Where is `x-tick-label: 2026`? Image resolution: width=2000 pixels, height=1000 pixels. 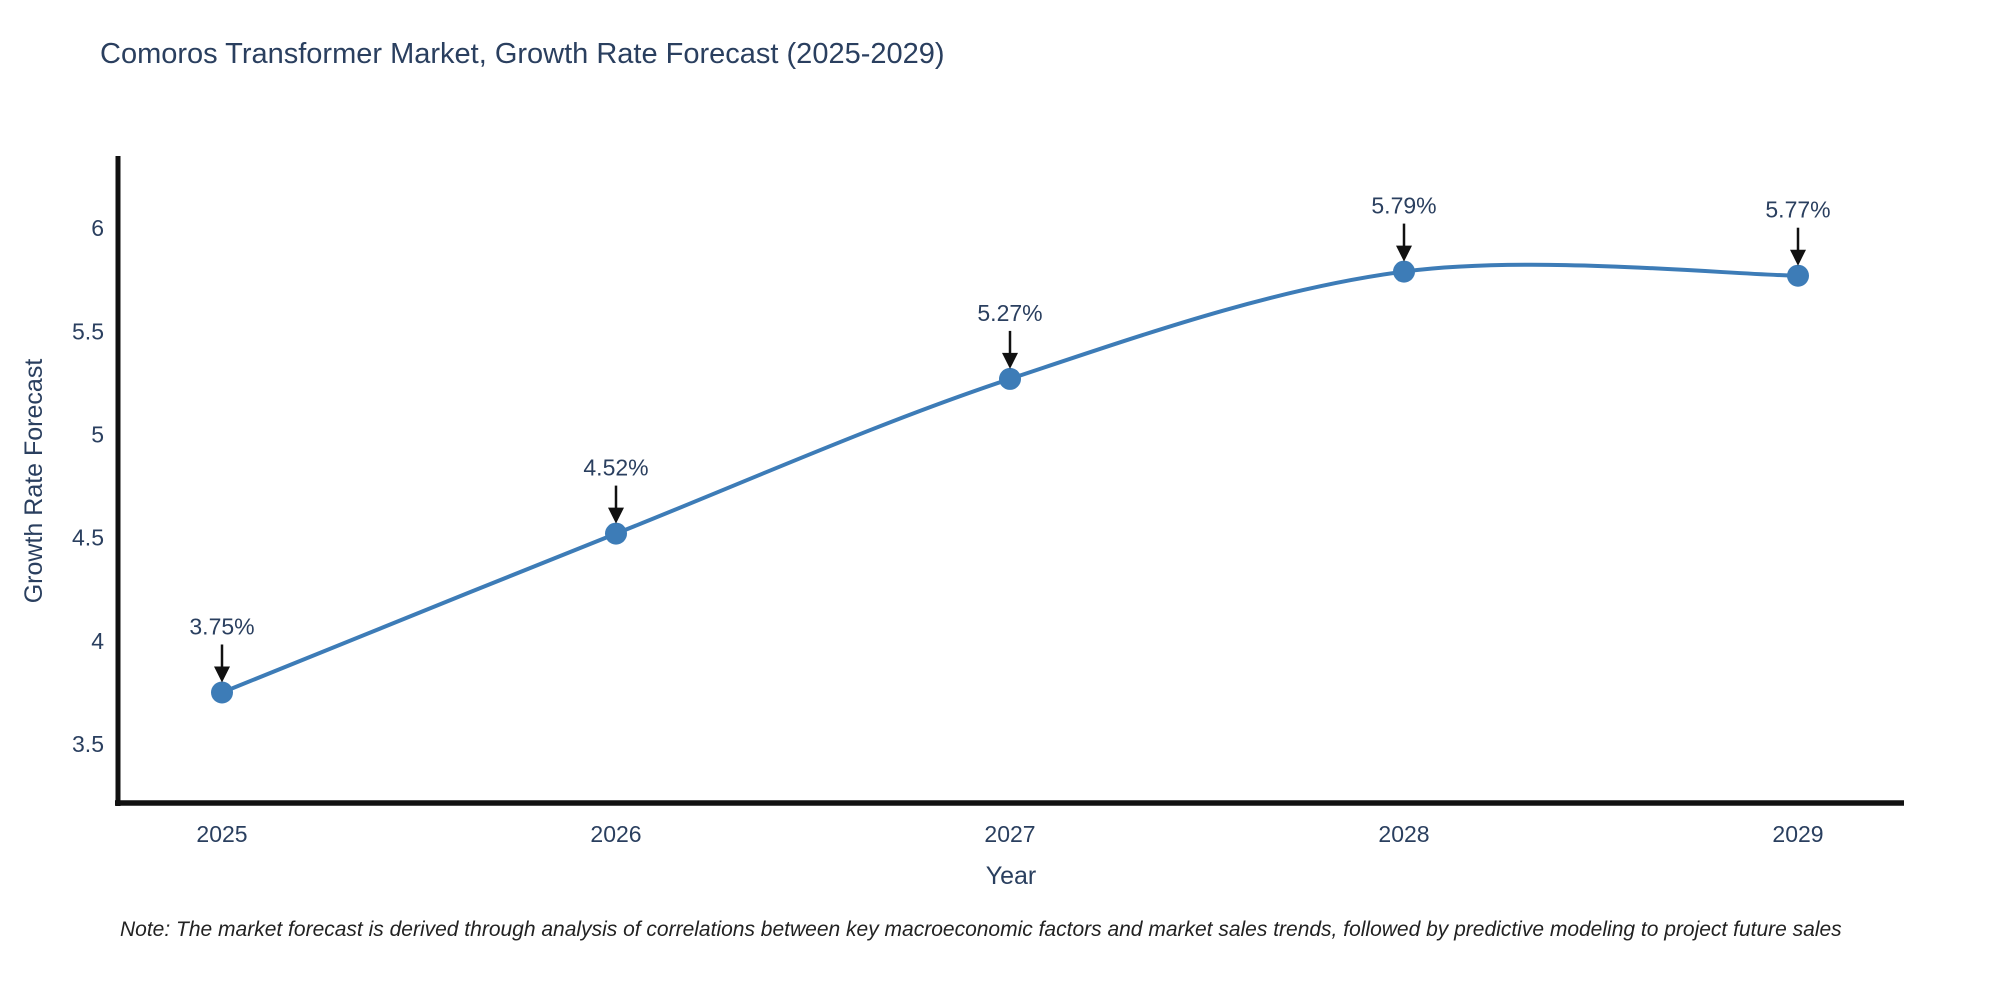
x-tick-label: 2026 is located at coordinates (615, 834).